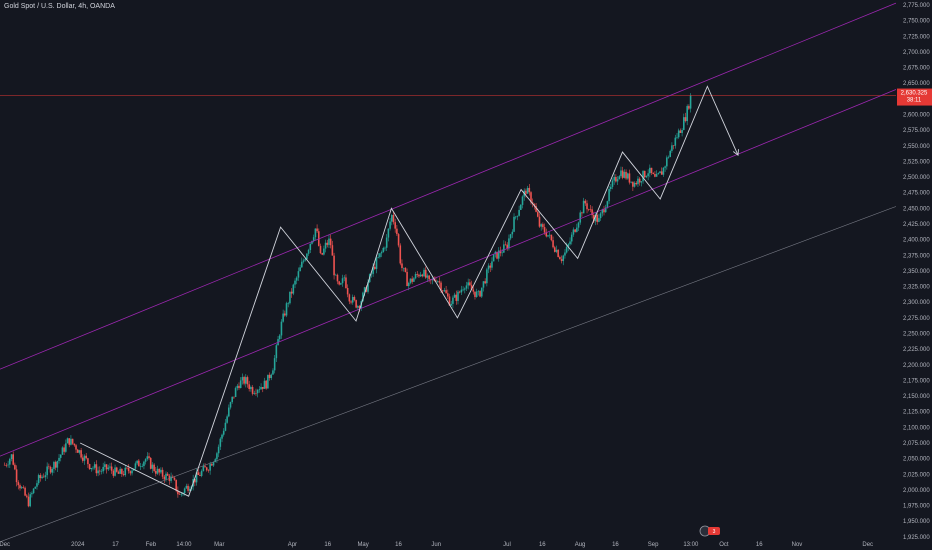 The width and height of the screenshot is (932, 550). Describe the element at coordinates (507, 545) in the screenshot. I see `x-tick-label: Jul` at that location.